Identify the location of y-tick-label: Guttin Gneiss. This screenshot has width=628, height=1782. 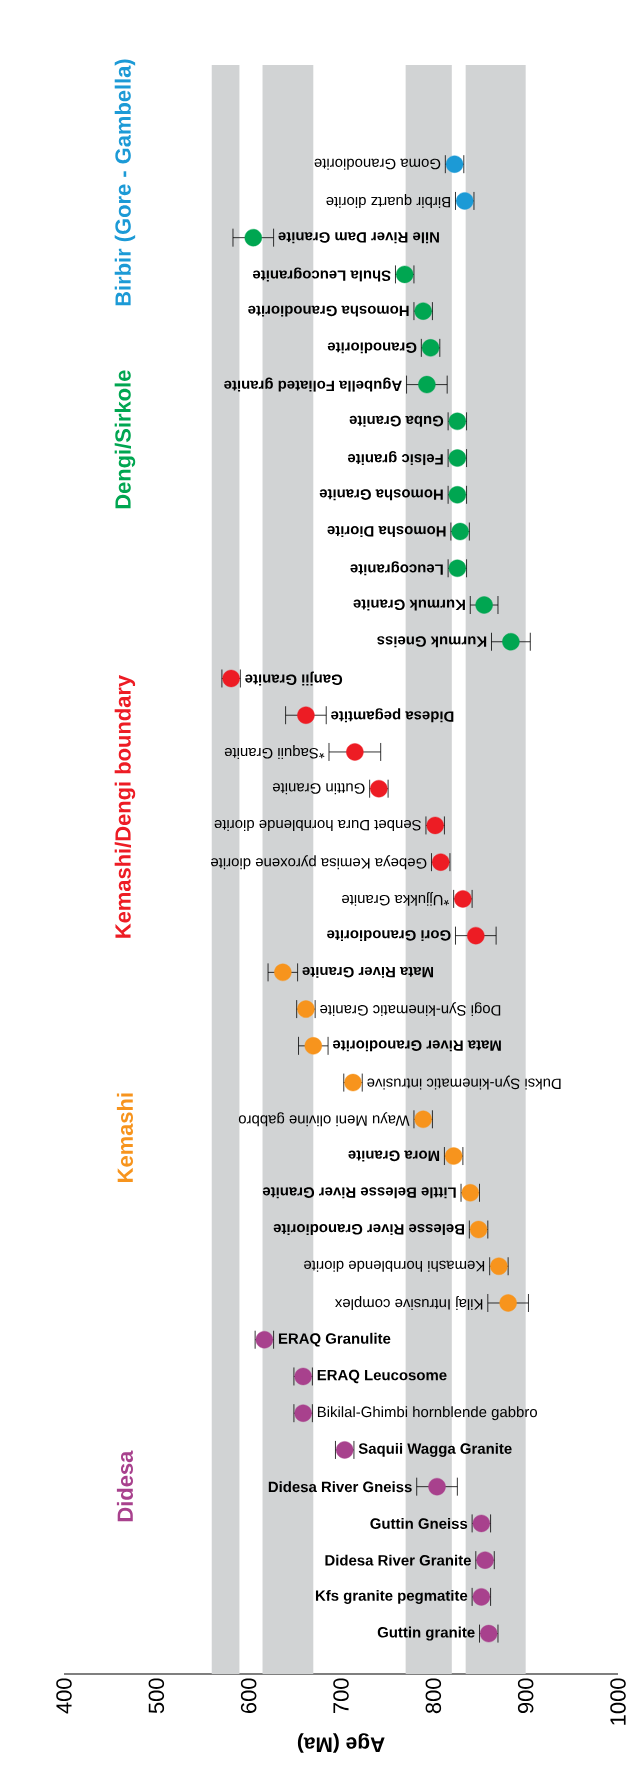
(419, 1523).